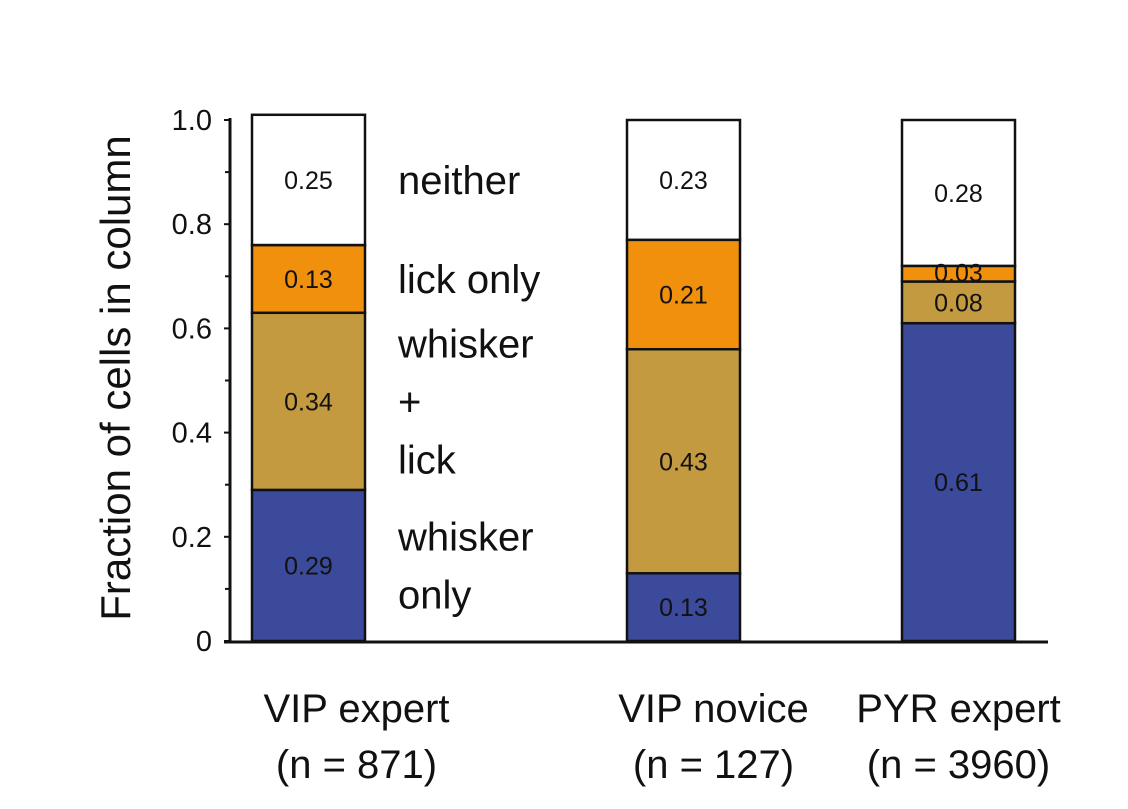 The width and height of the screenshot is (1128, 809). What do you see at coordinates (469, 280) in the screenshot?
I see `legend-label-lick-only: lick only` at bounding box center [469, 280].